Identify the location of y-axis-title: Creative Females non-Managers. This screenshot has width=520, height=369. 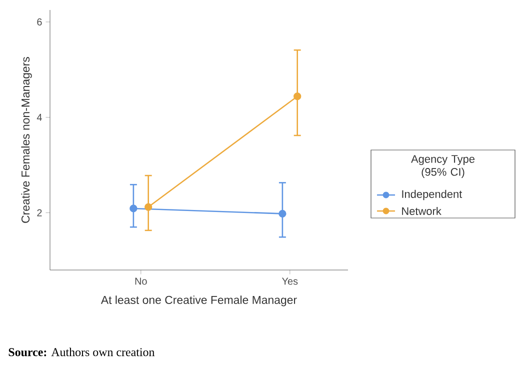
(26, 140).